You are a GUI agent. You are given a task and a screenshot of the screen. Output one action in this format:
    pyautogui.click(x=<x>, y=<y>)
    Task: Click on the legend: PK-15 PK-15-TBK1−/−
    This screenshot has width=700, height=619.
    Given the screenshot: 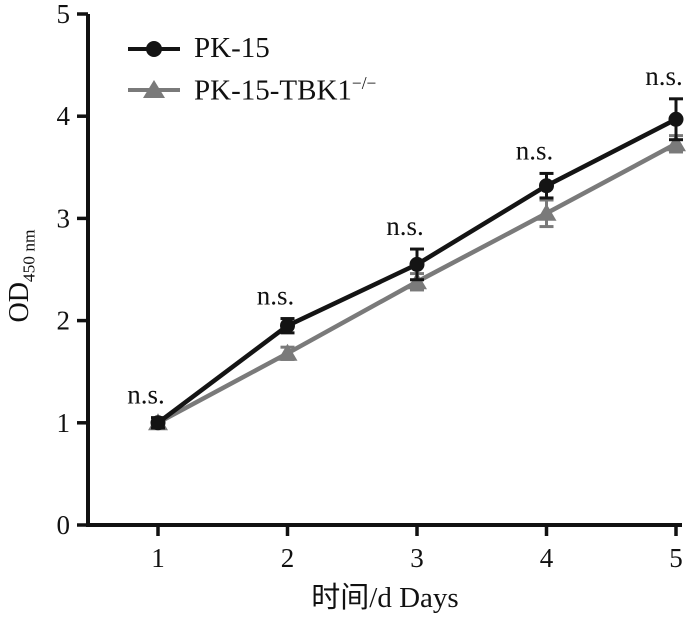 What is the action you would take?
    pyautogui.click(x=252, y=70)
    